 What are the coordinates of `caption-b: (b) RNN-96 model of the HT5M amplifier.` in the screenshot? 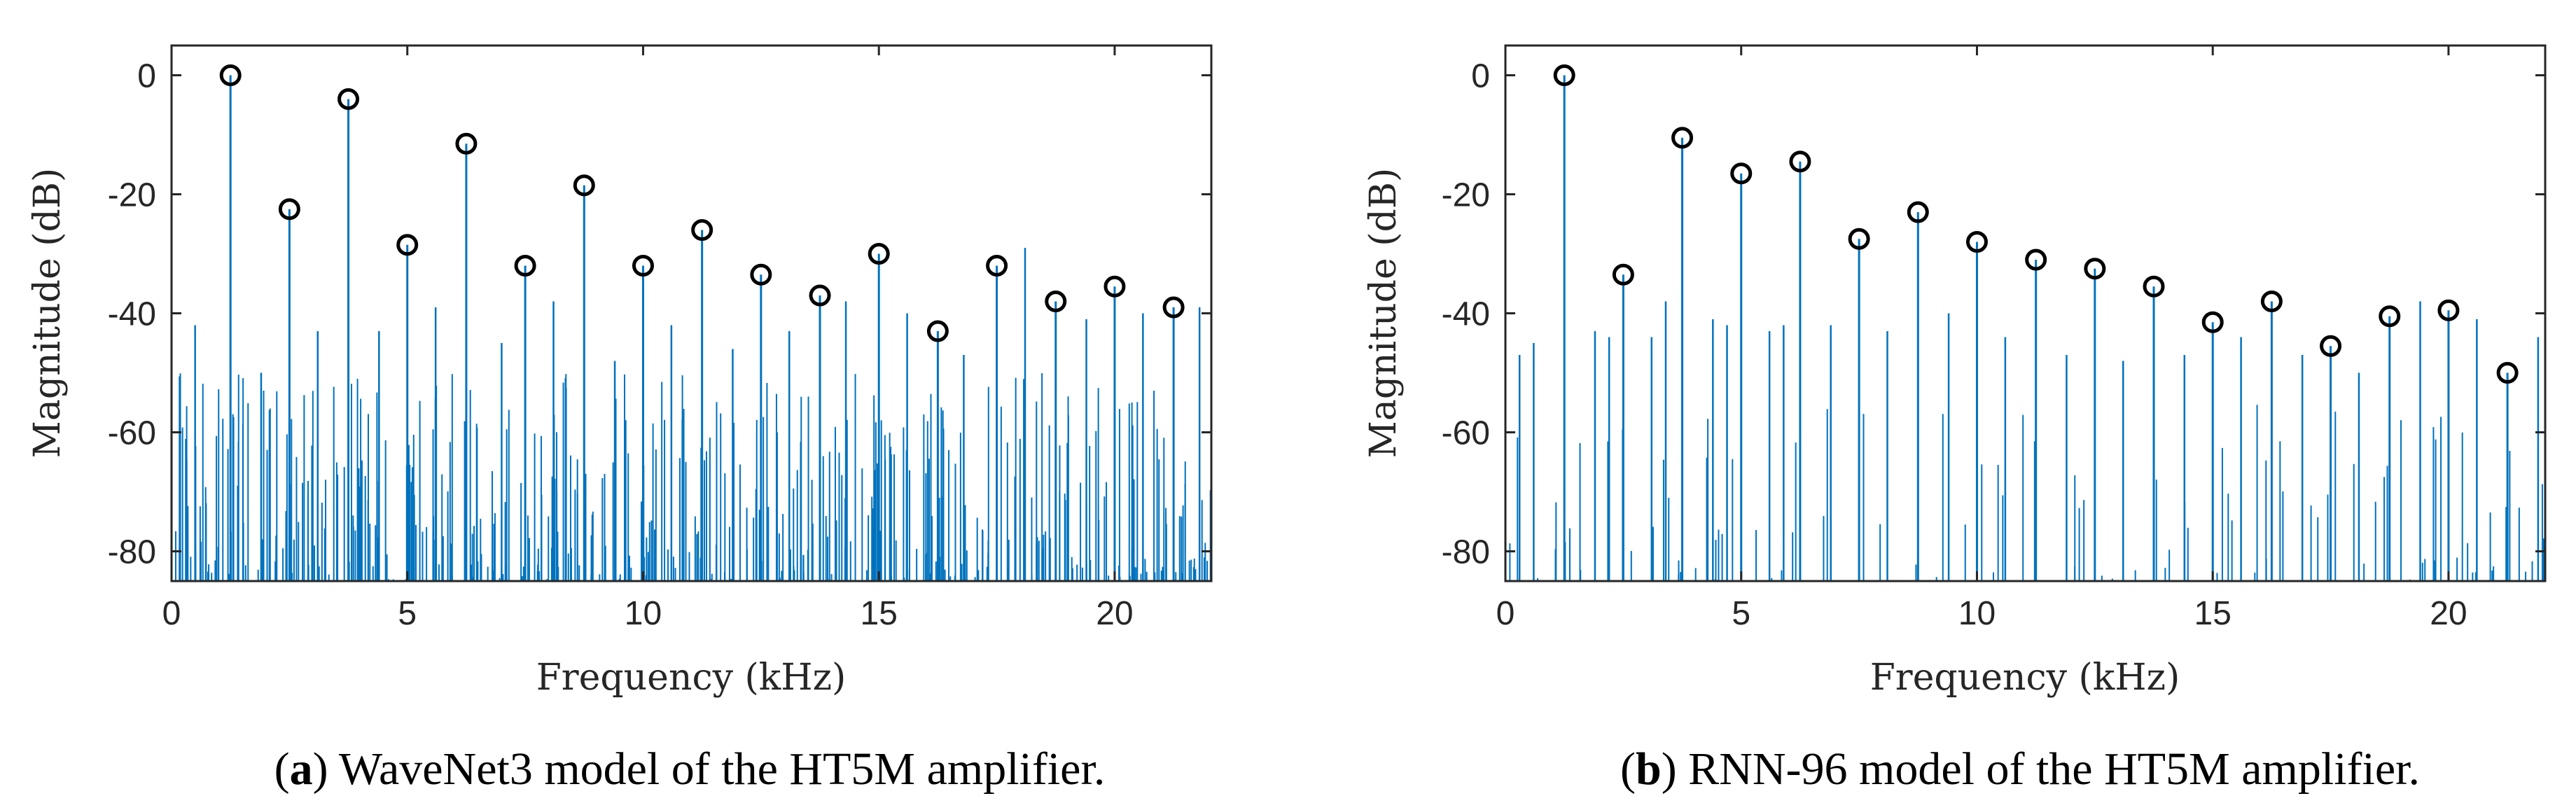 It's located at (2020, 769).